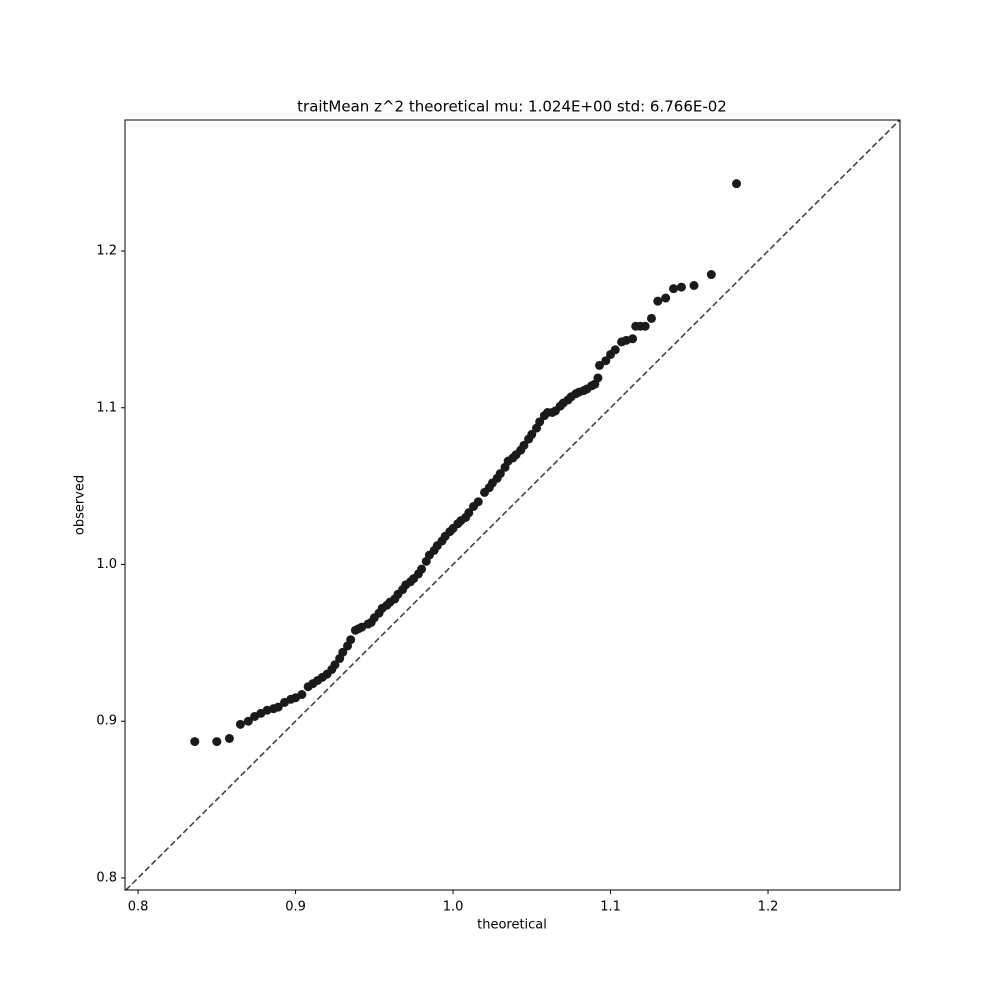 This screenshot has height=1000, width=1000. I want to click on x-tick-label: 0.8, so click(138, 907).